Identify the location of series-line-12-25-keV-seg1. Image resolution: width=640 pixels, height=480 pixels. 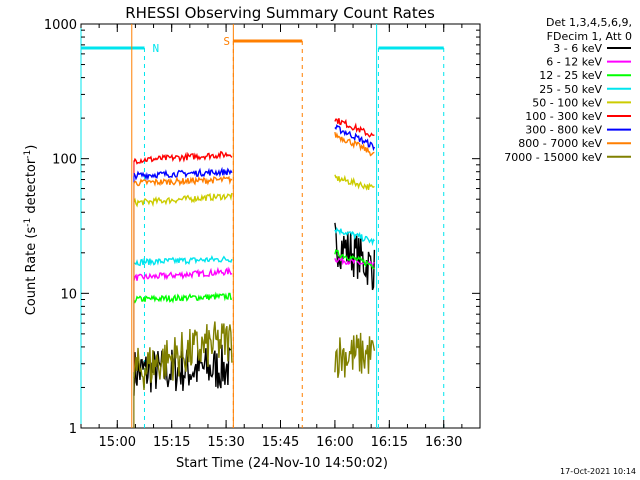
(182, 297).